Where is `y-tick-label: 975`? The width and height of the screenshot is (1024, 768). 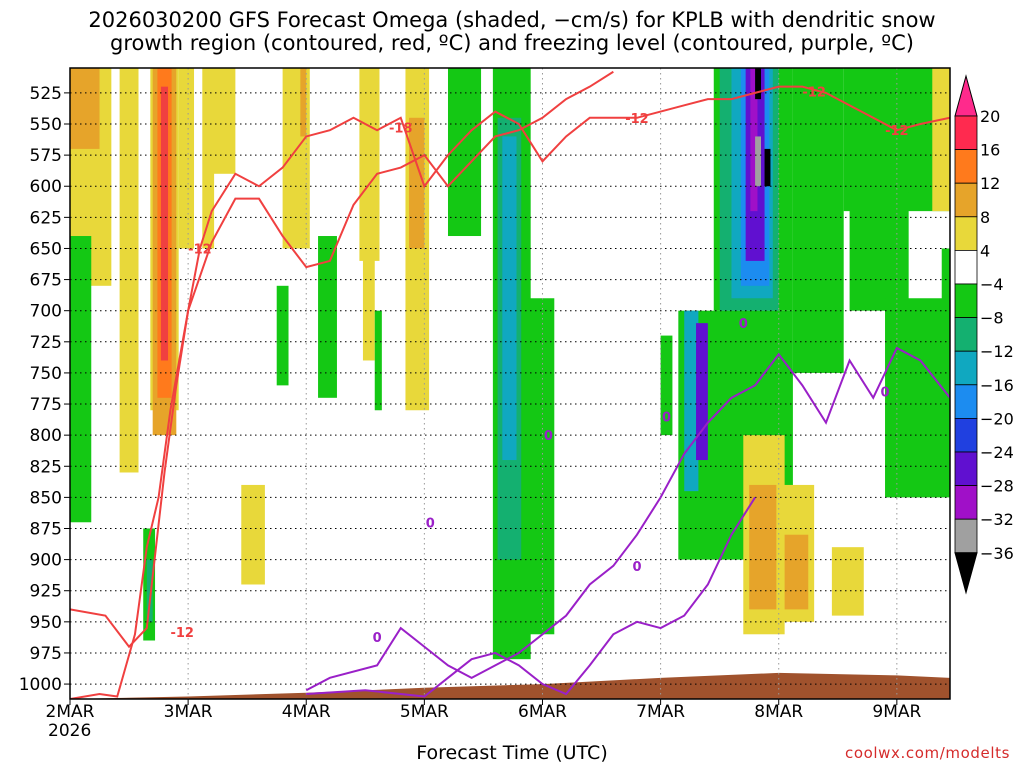
y-tick-label: 975 is located at coordinates (46, 654).